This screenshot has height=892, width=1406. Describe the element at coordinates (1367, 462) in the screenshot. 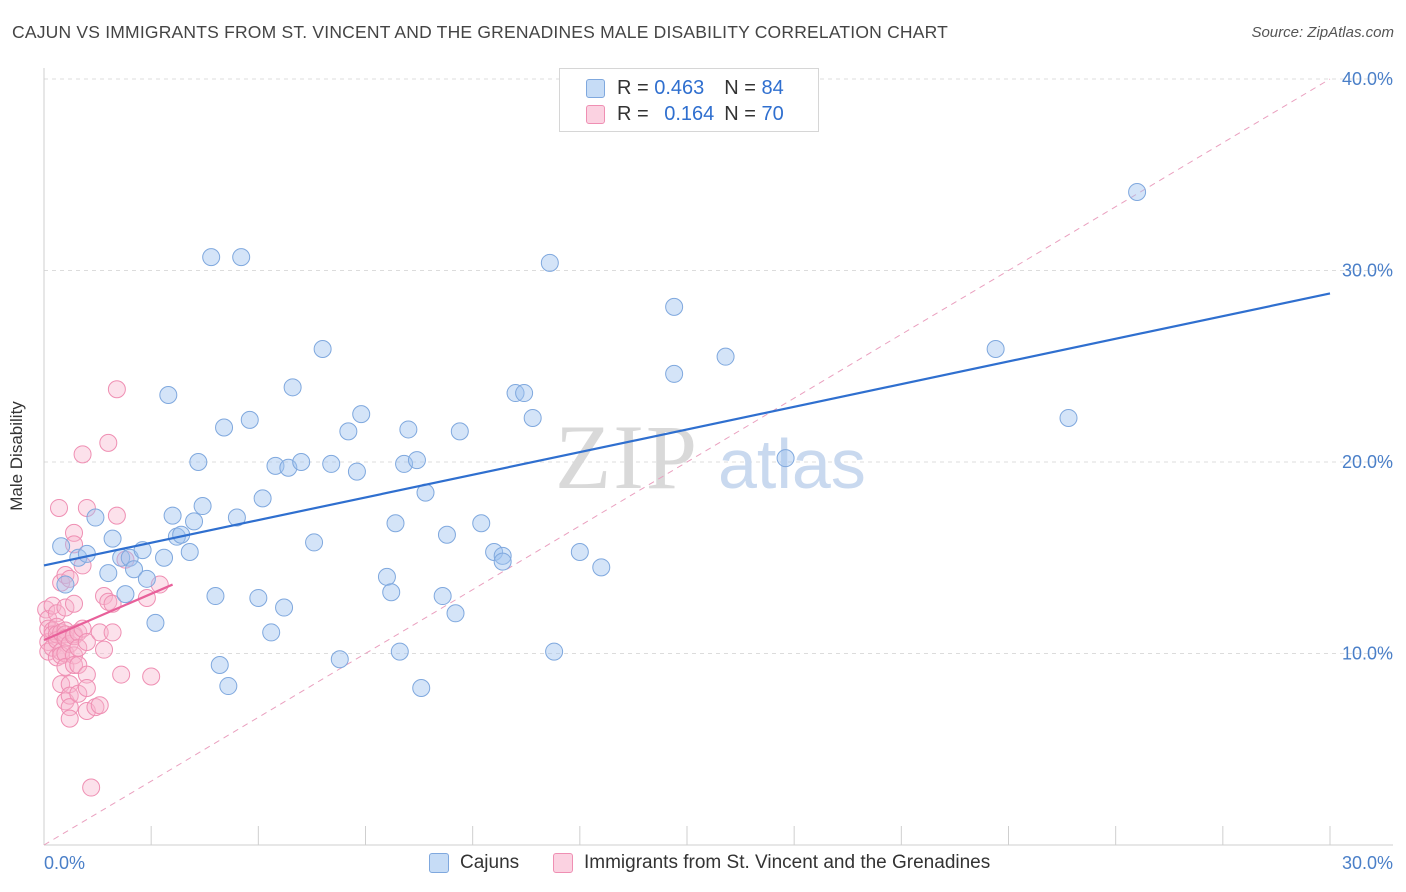

I see `y-tick-label: 20.0%` at that location.